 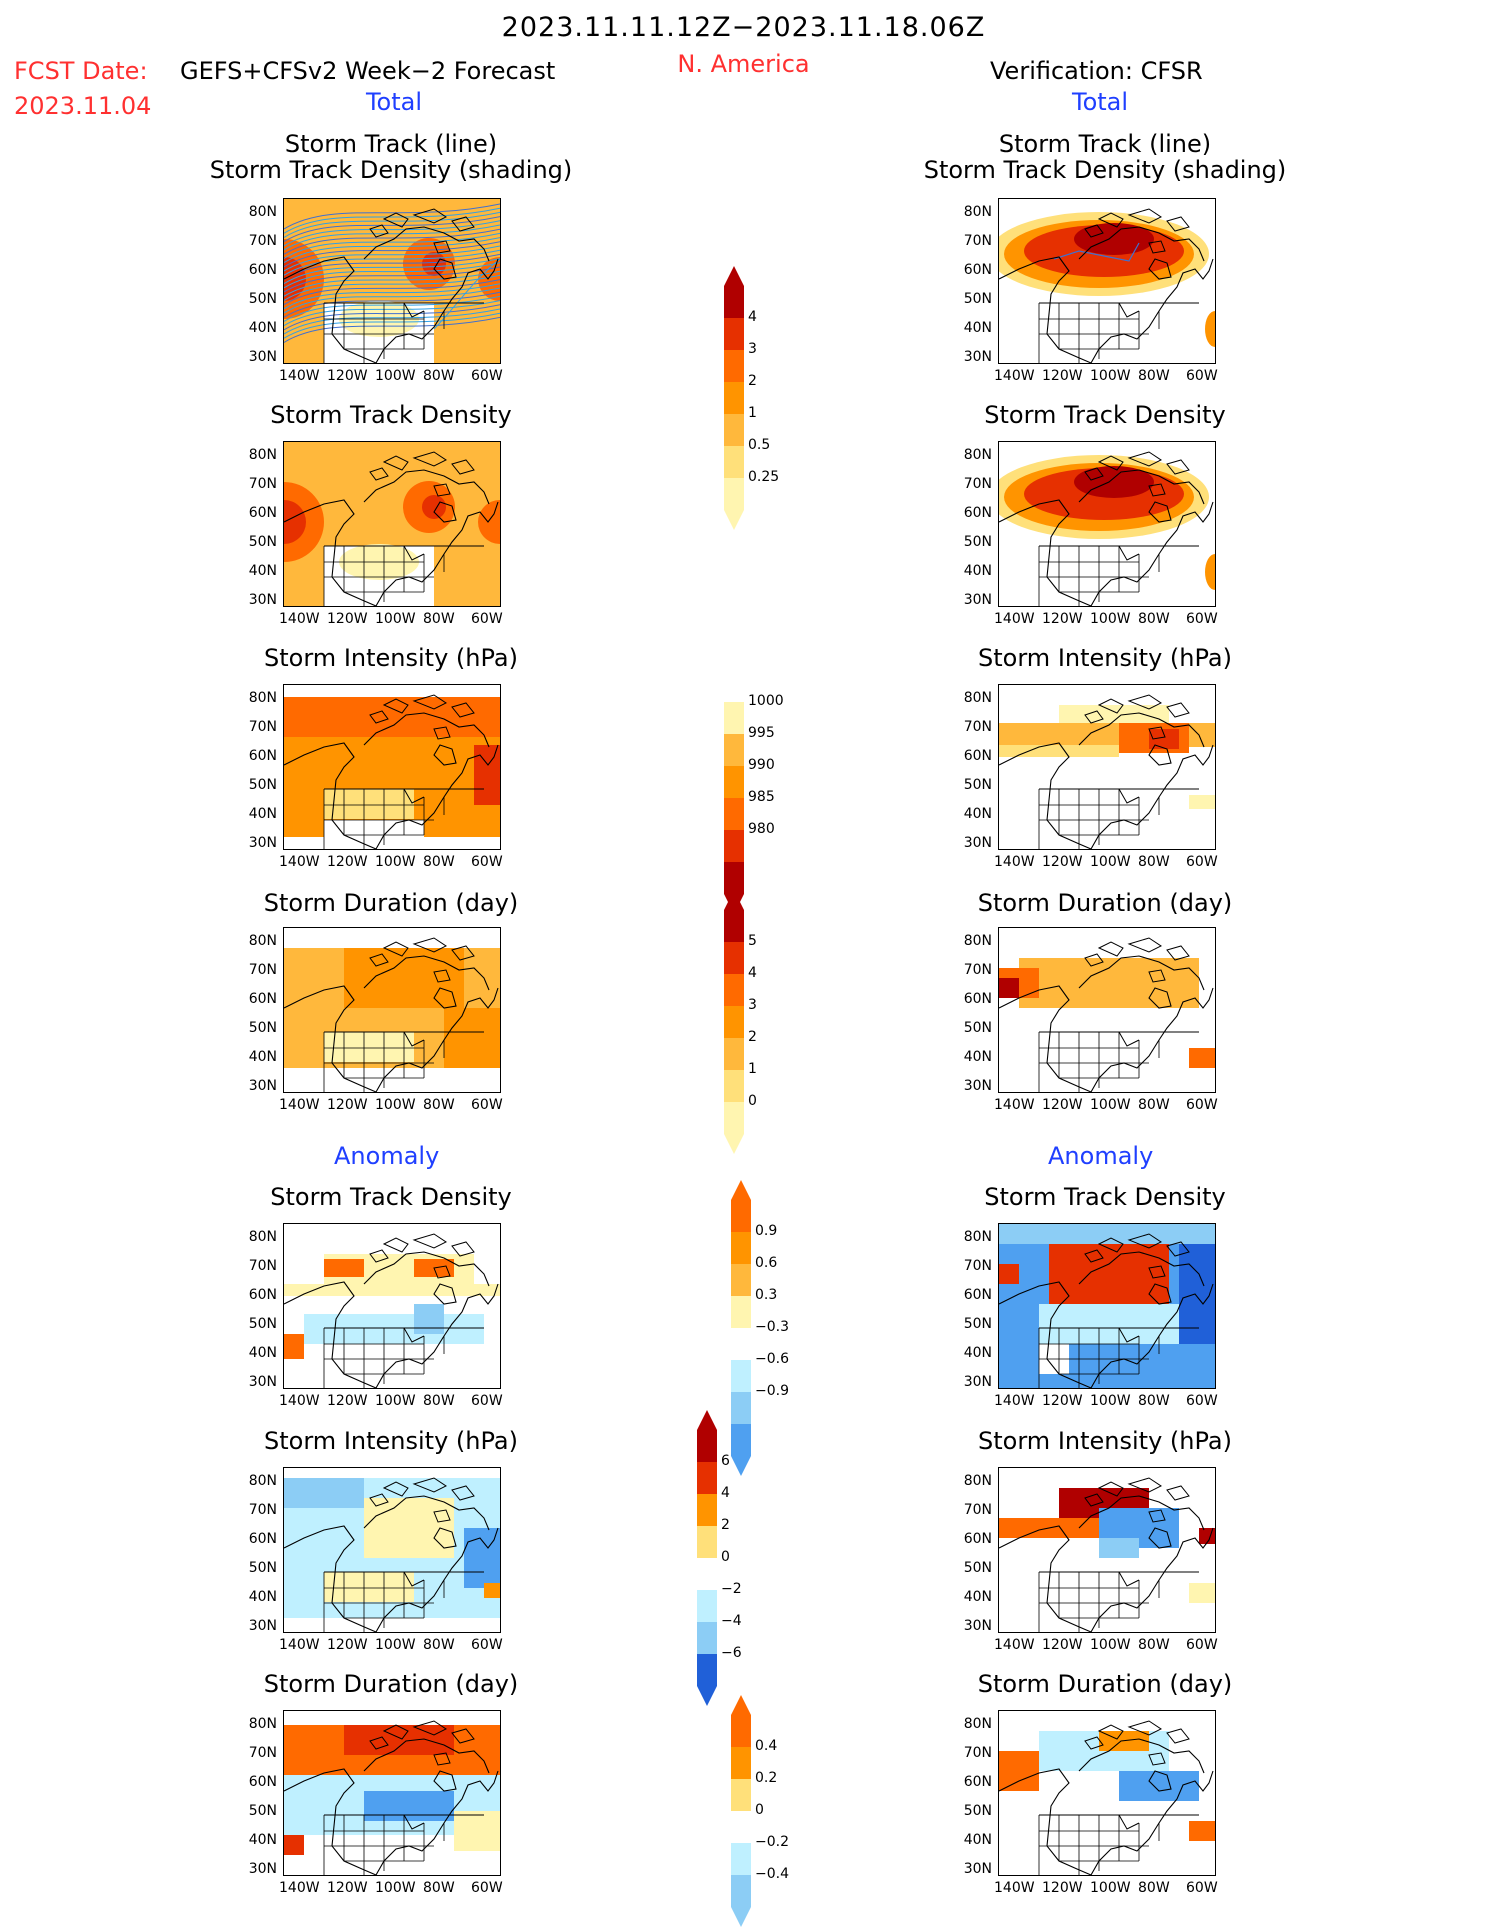 What do you see at coordinates (391, 144) in the screenshot?
I see `title-track-line-left: Storm Track (line)` at bounding box center [391, 144].